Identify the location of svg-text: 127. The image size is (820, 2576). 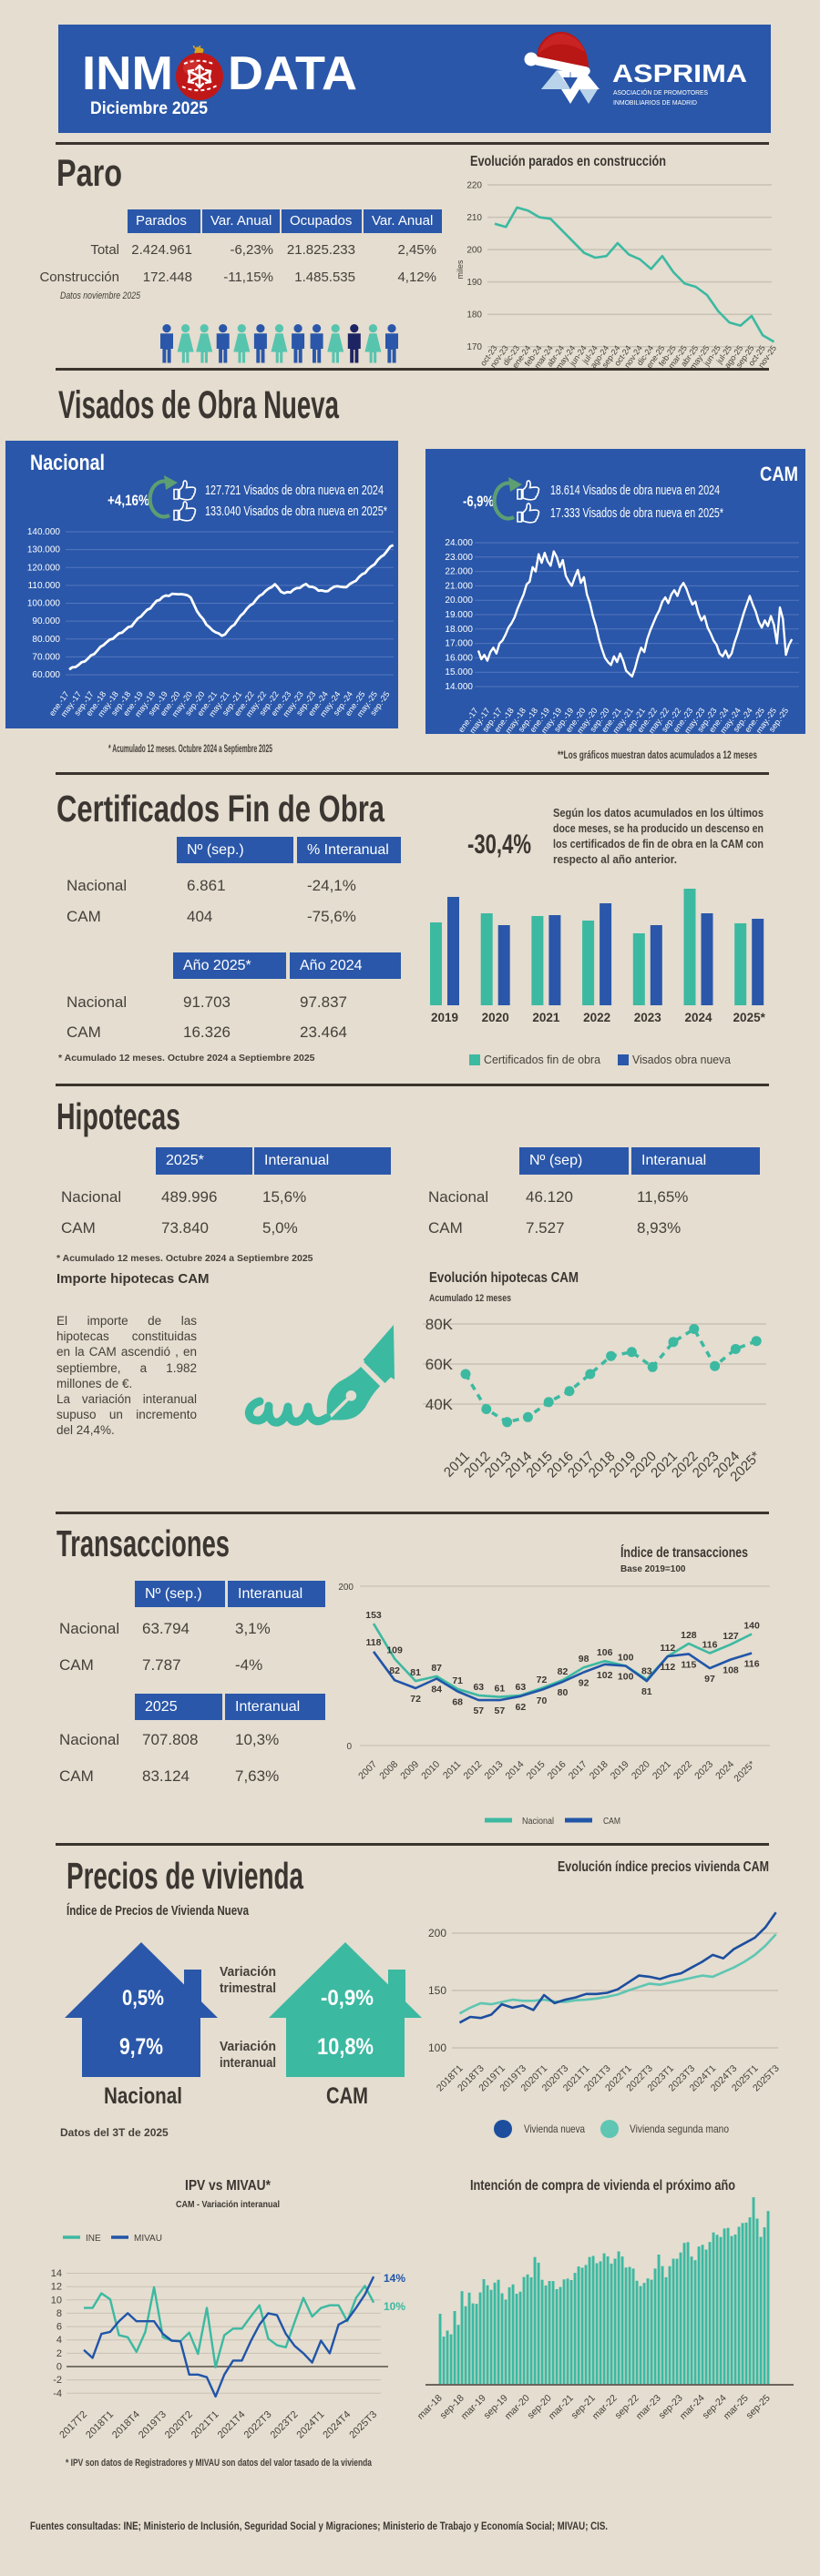
(731, 1636).